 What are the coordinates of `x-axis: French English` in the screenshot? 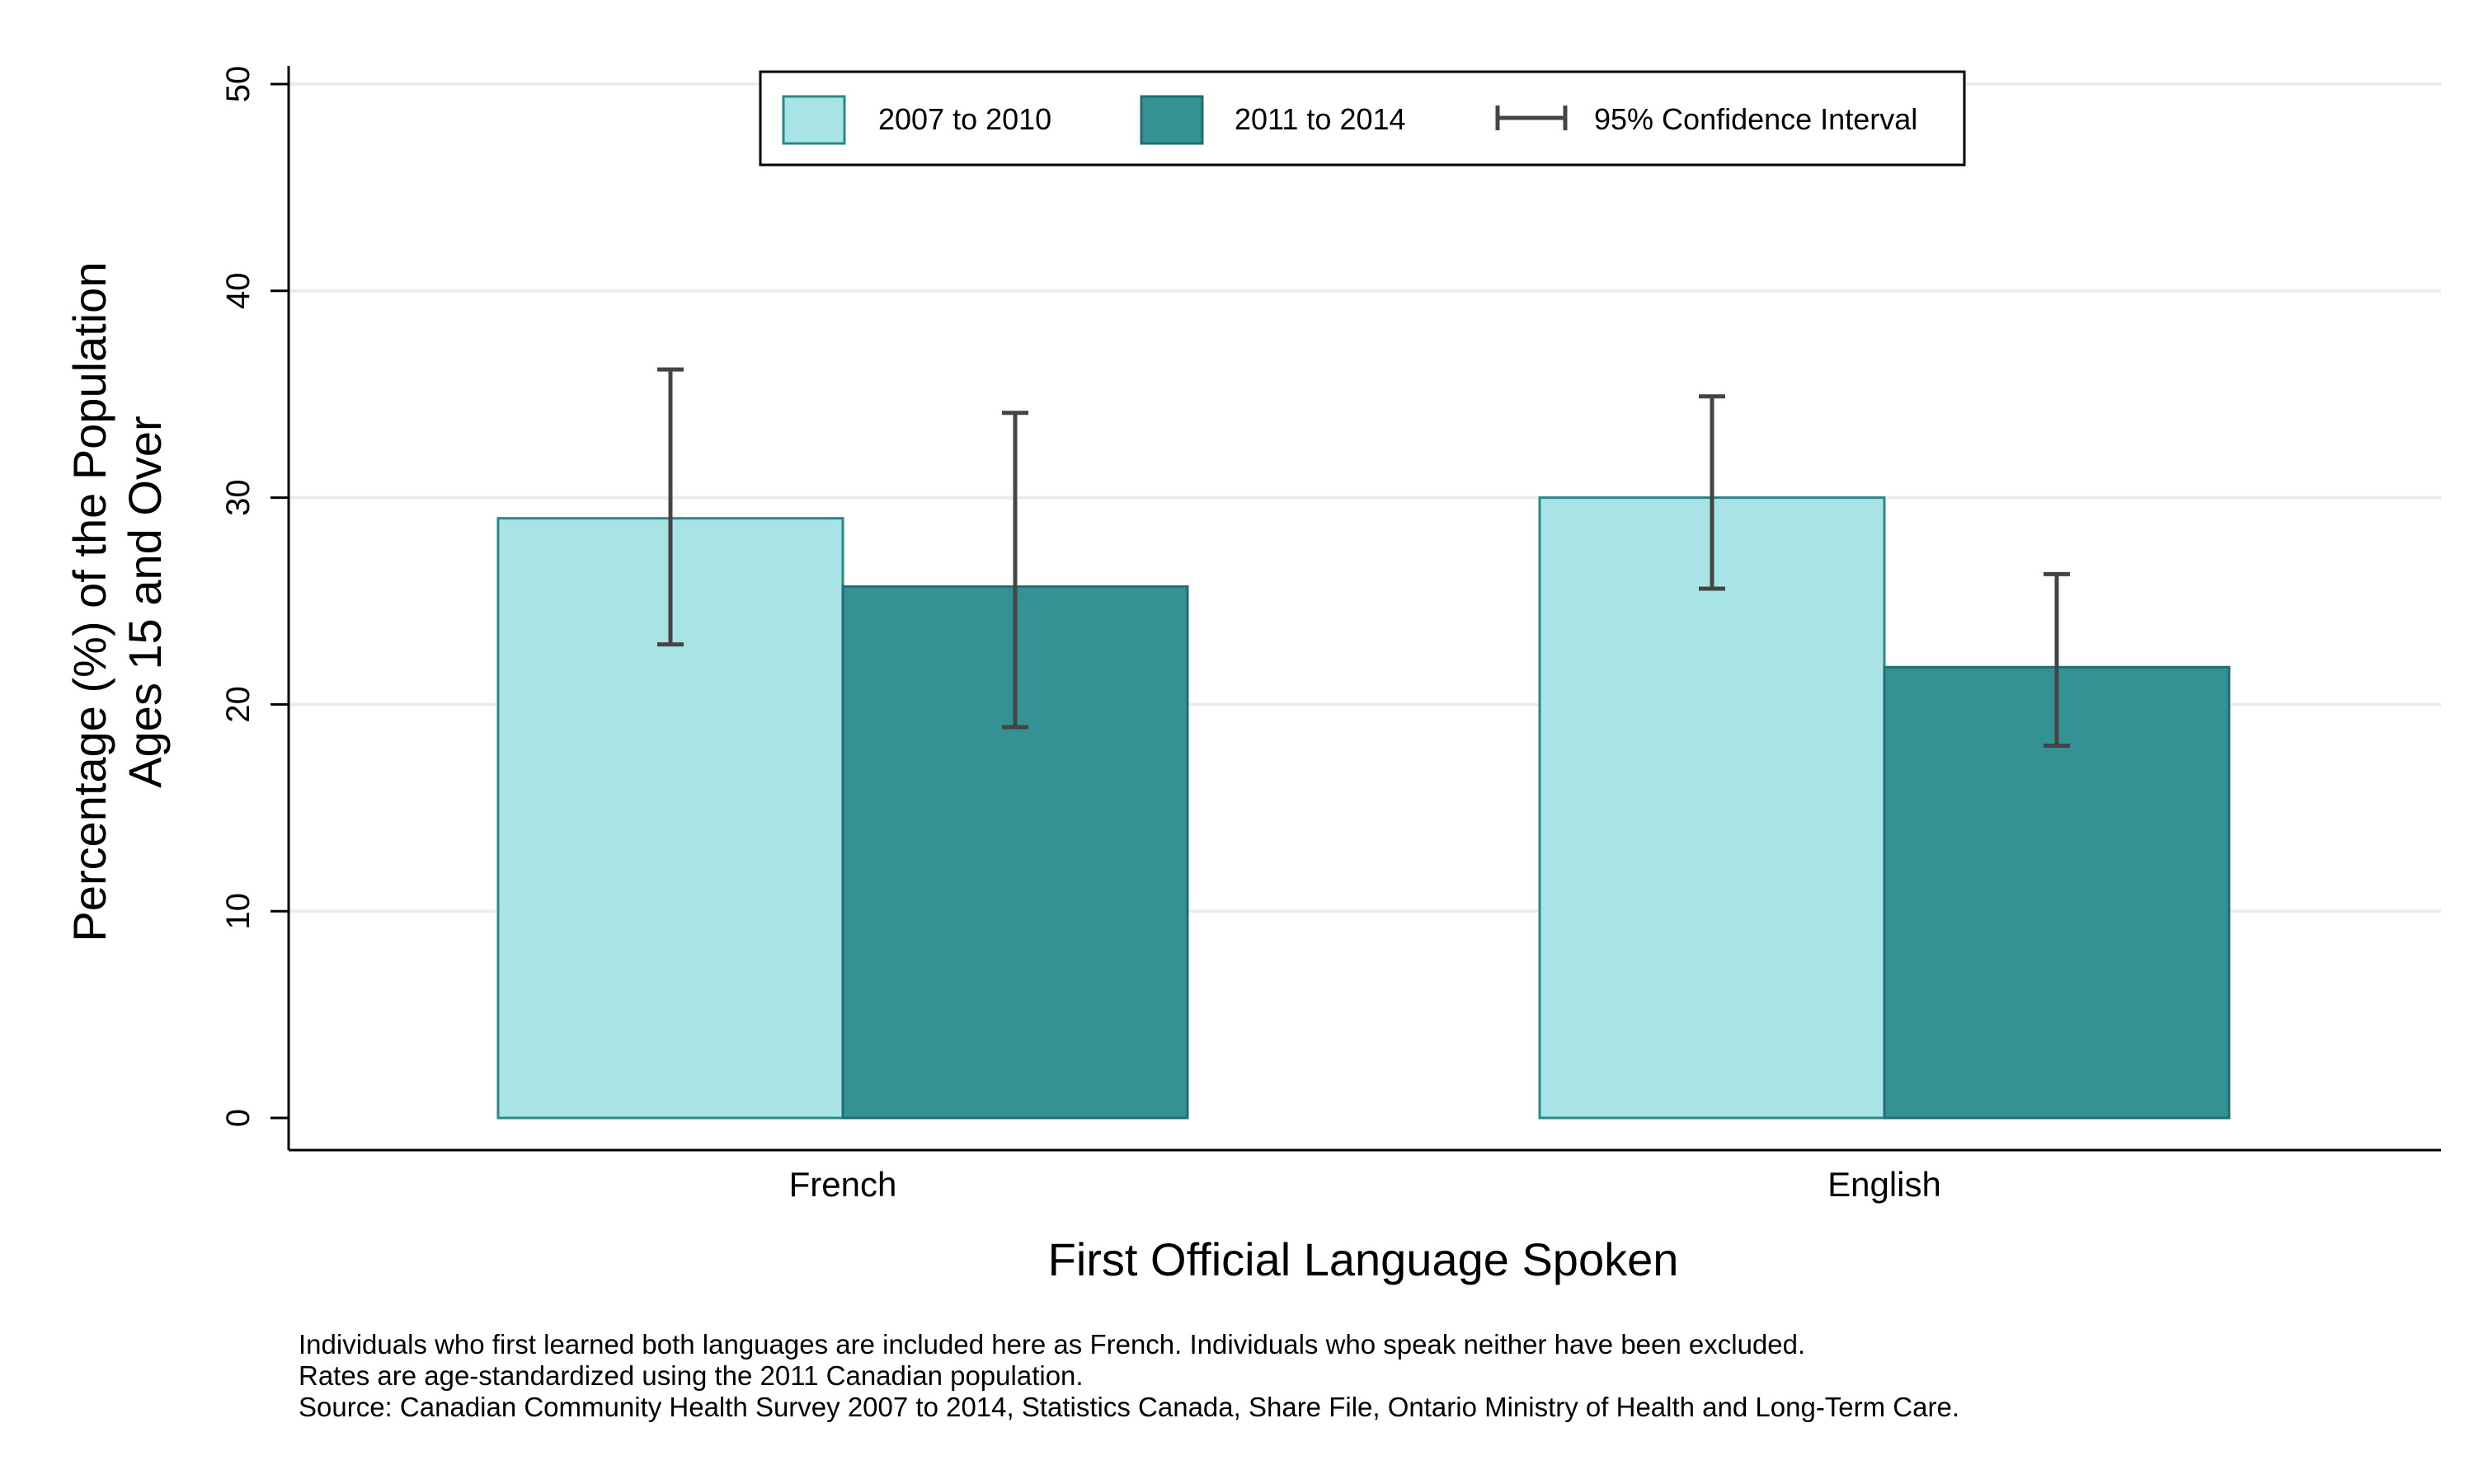 It's located at (1365, 1176).